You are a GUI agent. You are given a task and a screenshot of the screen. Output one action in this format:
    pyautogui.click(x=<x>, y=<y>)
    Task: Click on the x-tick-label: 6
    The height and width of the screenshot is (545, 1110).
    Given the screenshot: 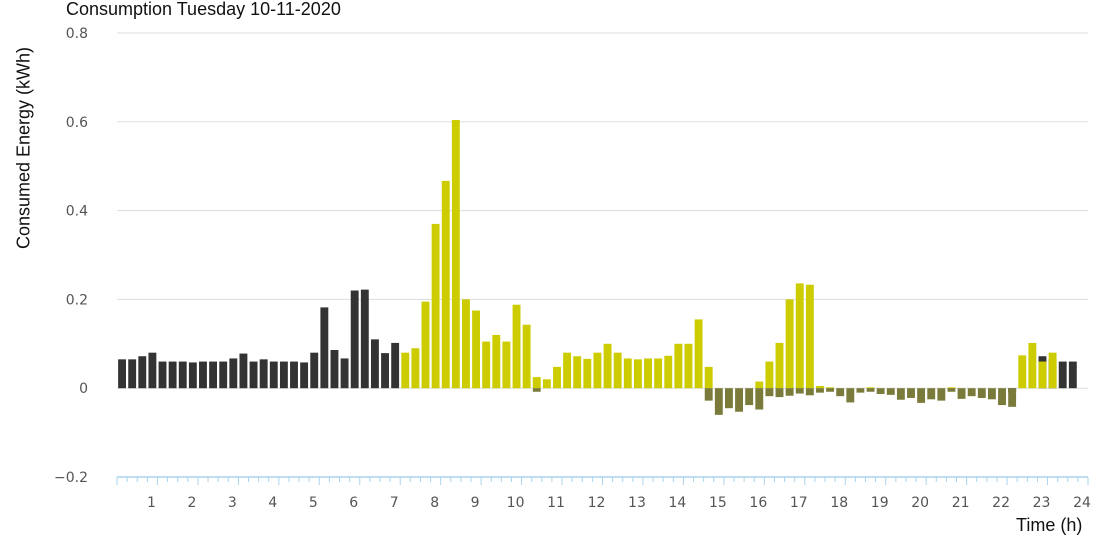 What is the action you would take?
    pyautogui.click(x=353, y=503)
    